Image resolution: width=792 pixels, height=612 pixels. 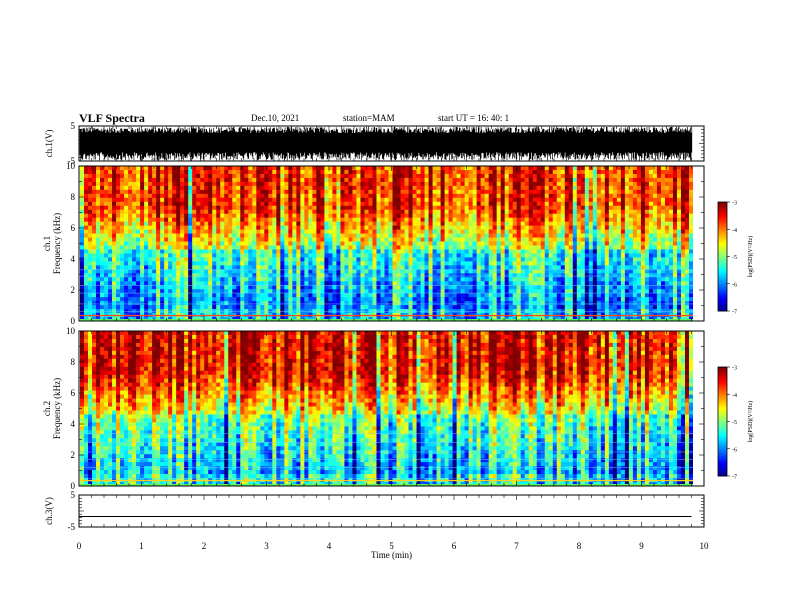 What do you see at coordinates (47, 408) in the screenshot?
I see `y-axis-label-channel: ch.2` at bounding box center [47, 408].